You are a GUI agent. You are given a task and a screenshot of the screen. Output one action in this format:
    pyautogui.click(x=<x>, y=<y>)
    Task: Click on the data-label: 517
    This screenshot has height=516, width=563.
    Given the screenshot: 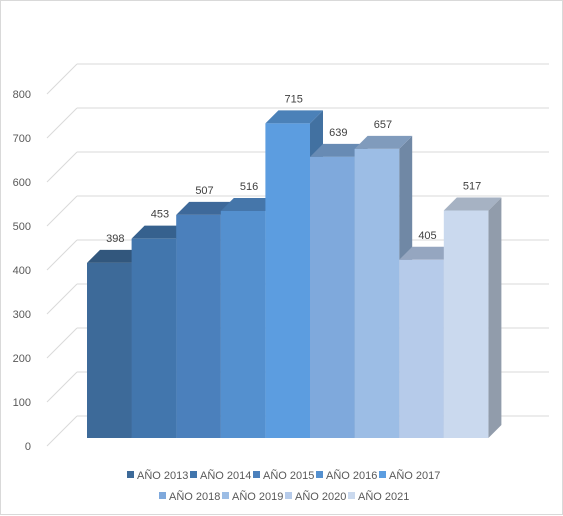 What is the action you would take?
    pyautogui.click(x=472, y=187)
    